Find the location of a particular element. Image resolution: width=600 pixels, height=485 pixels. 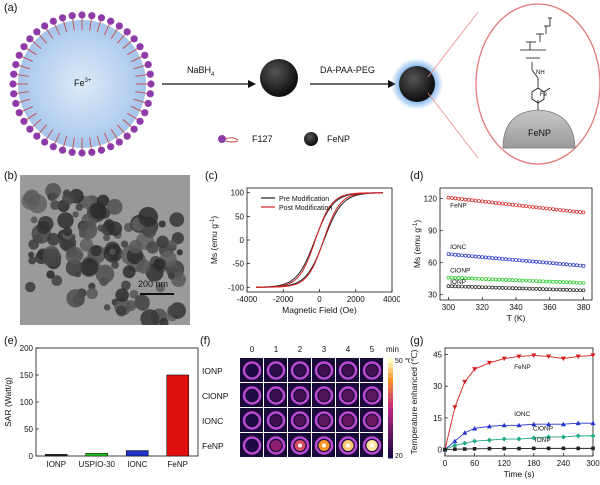

legend-label: Post Modification is located at coordinates (305, 208).